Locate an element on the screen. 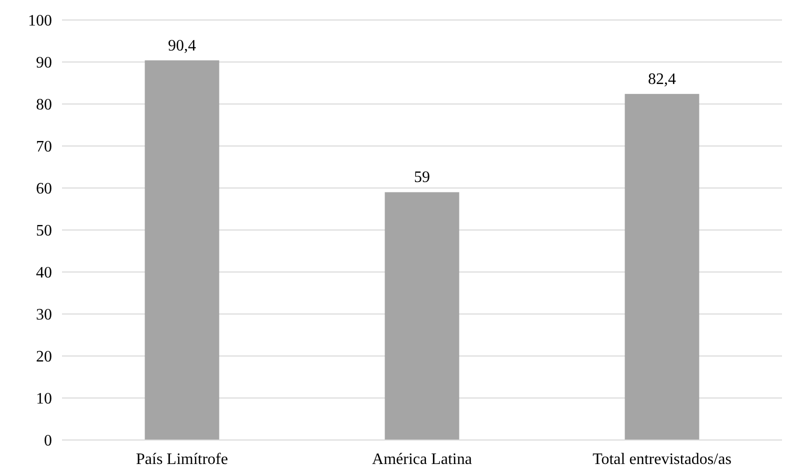  y-tick-label: 20 is located at coordinates (44, 357).